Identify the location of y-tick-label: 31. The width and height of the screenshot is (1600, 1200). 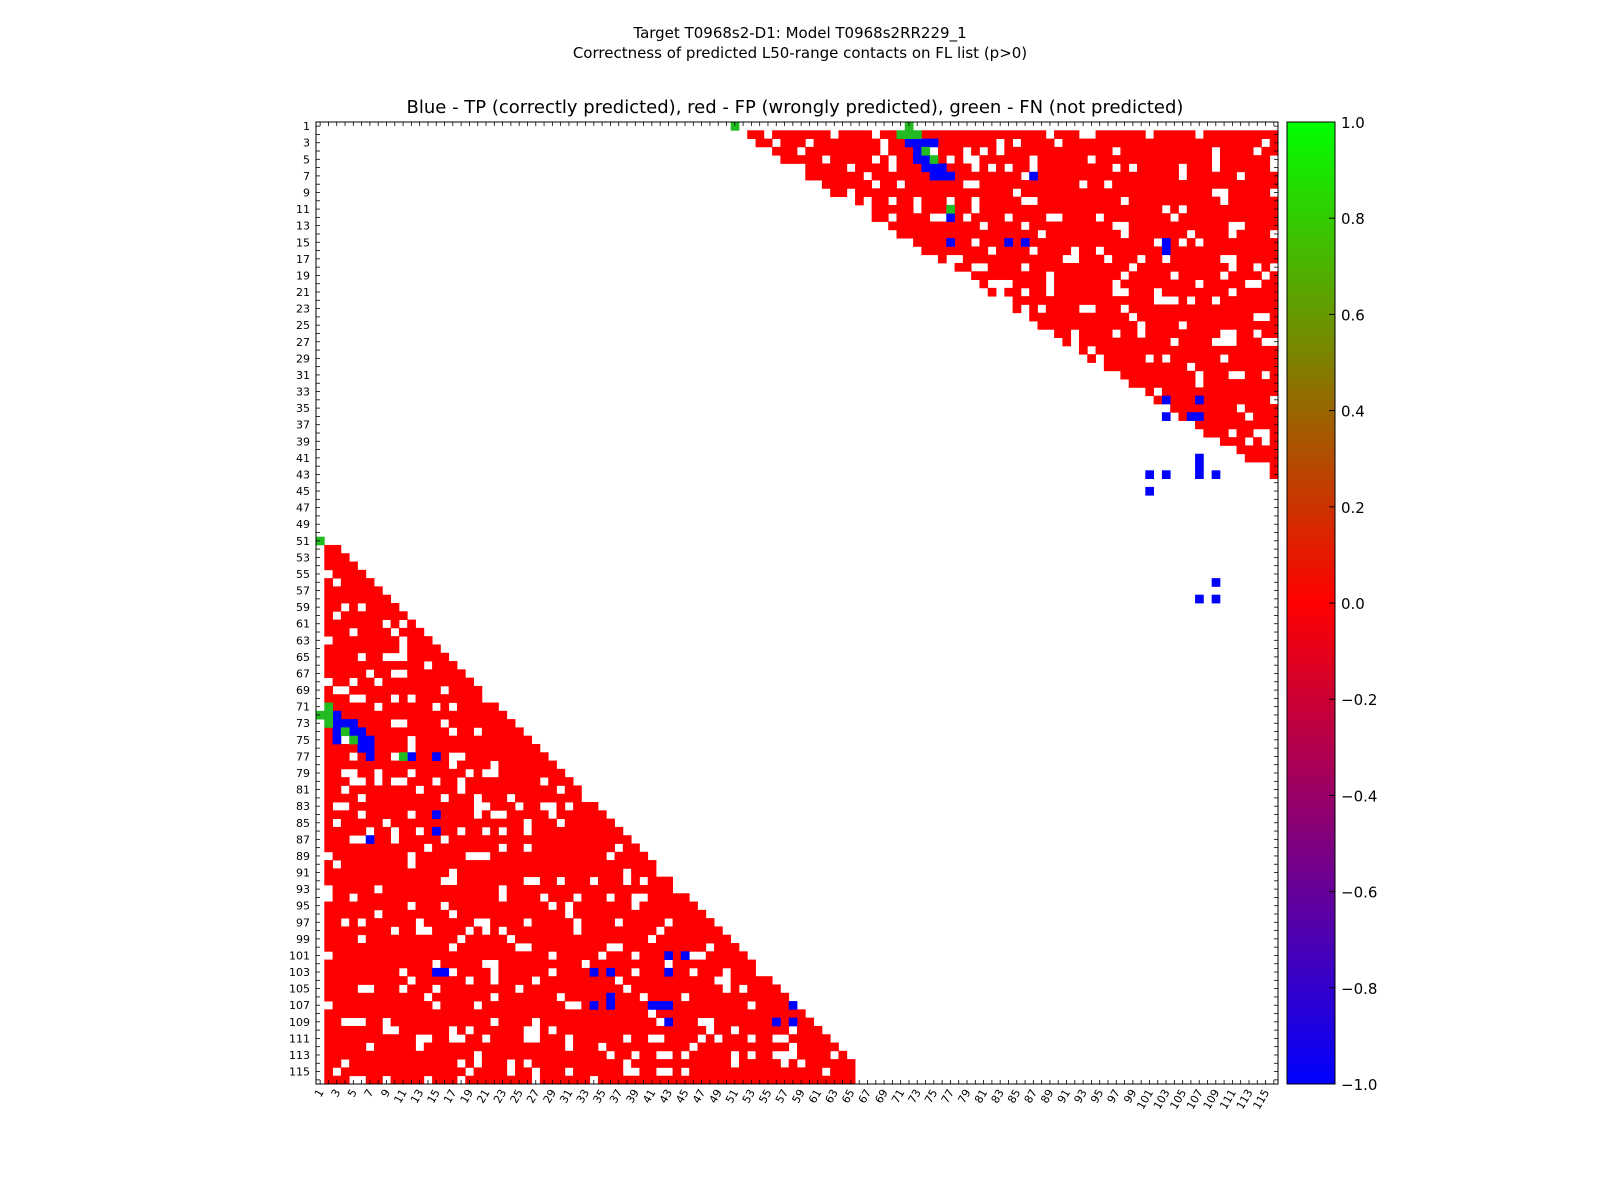
(303, 375).